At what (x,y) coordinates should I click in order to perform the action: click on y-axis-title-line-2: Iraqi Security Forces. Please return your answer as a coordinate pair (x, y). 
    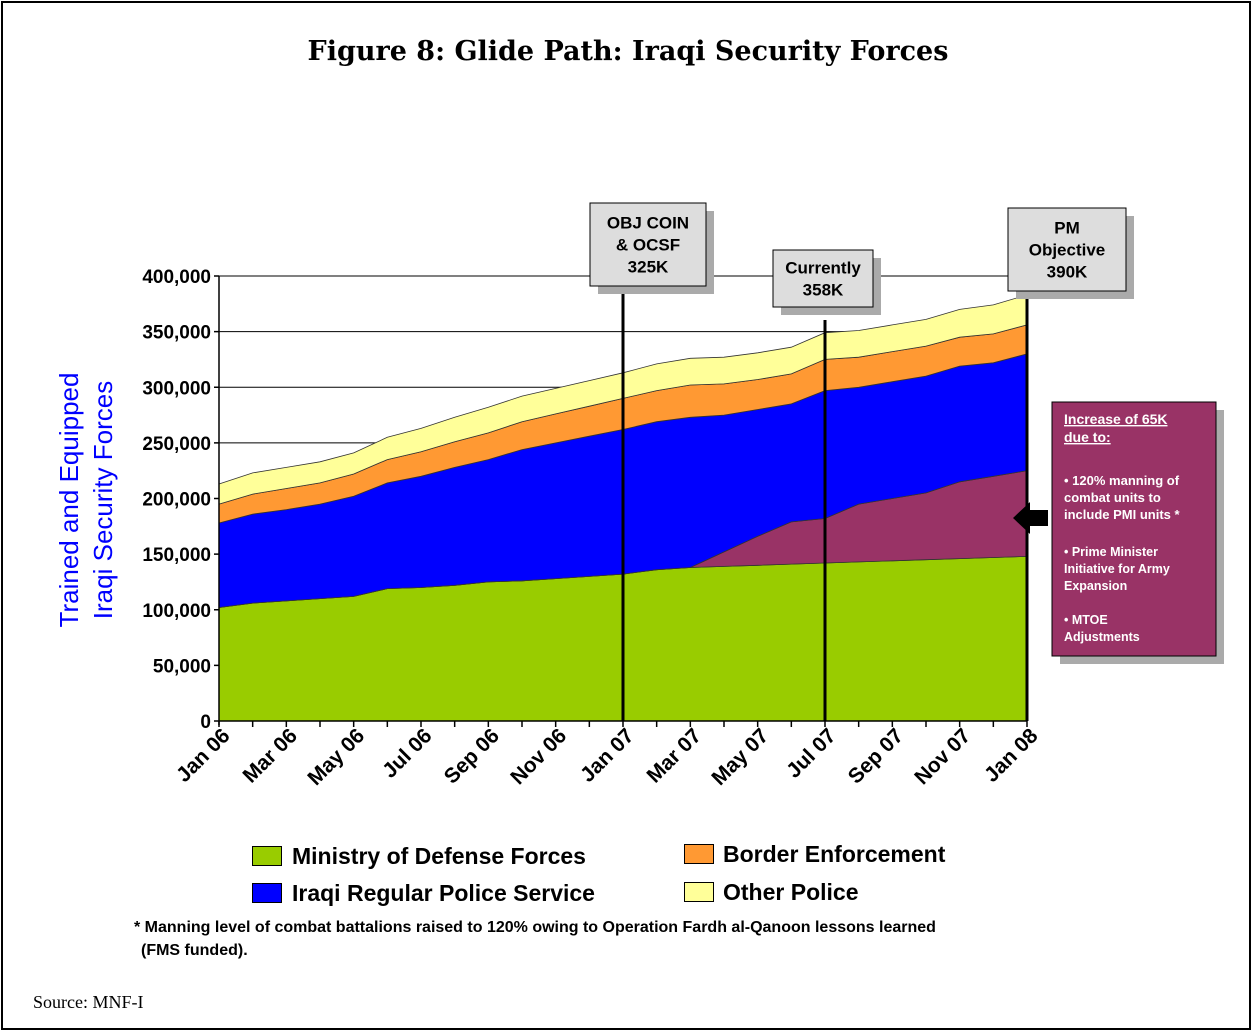
    Looking at the image, I should click on (103, 500).